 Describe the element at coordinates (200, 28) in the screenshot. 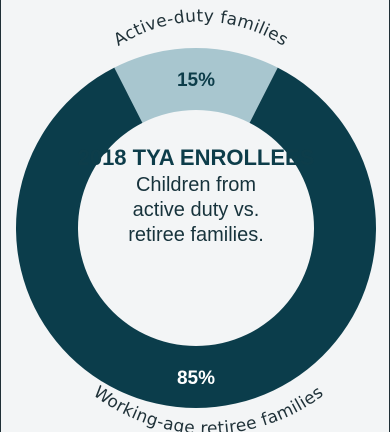

I see `slice-label-active-duty: Active-duty families` at that location.